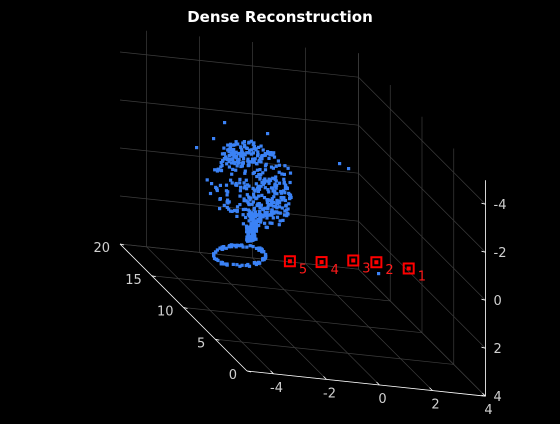 The height and width of the screenshot is (424, 560). I want to click on y-tick-label: 15, so click(133, 280).